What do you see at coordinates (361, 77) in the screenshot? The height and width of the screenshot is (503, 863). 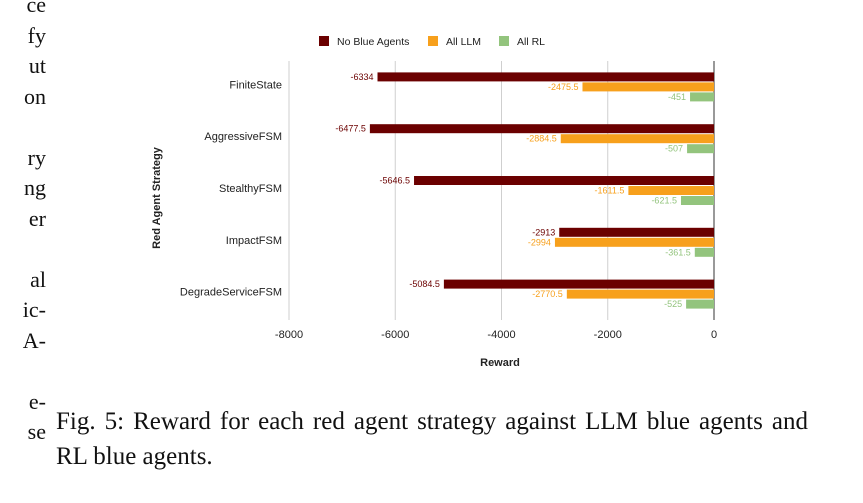 I see `data-label: -6334` at bounding box center [361, 77].